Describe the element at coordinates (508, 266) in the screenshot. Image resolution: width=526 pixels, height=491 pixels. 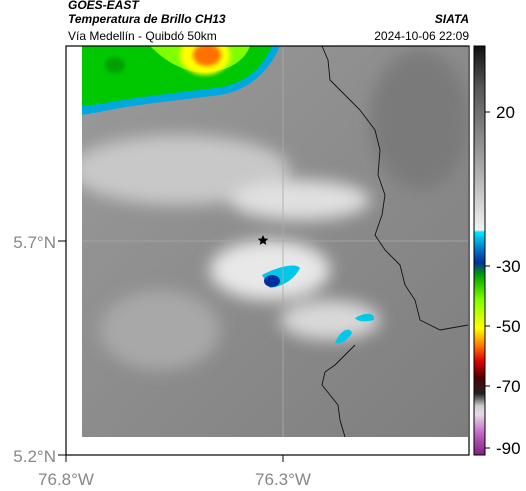
I see `colorbar-tick-label: -30` at that location.